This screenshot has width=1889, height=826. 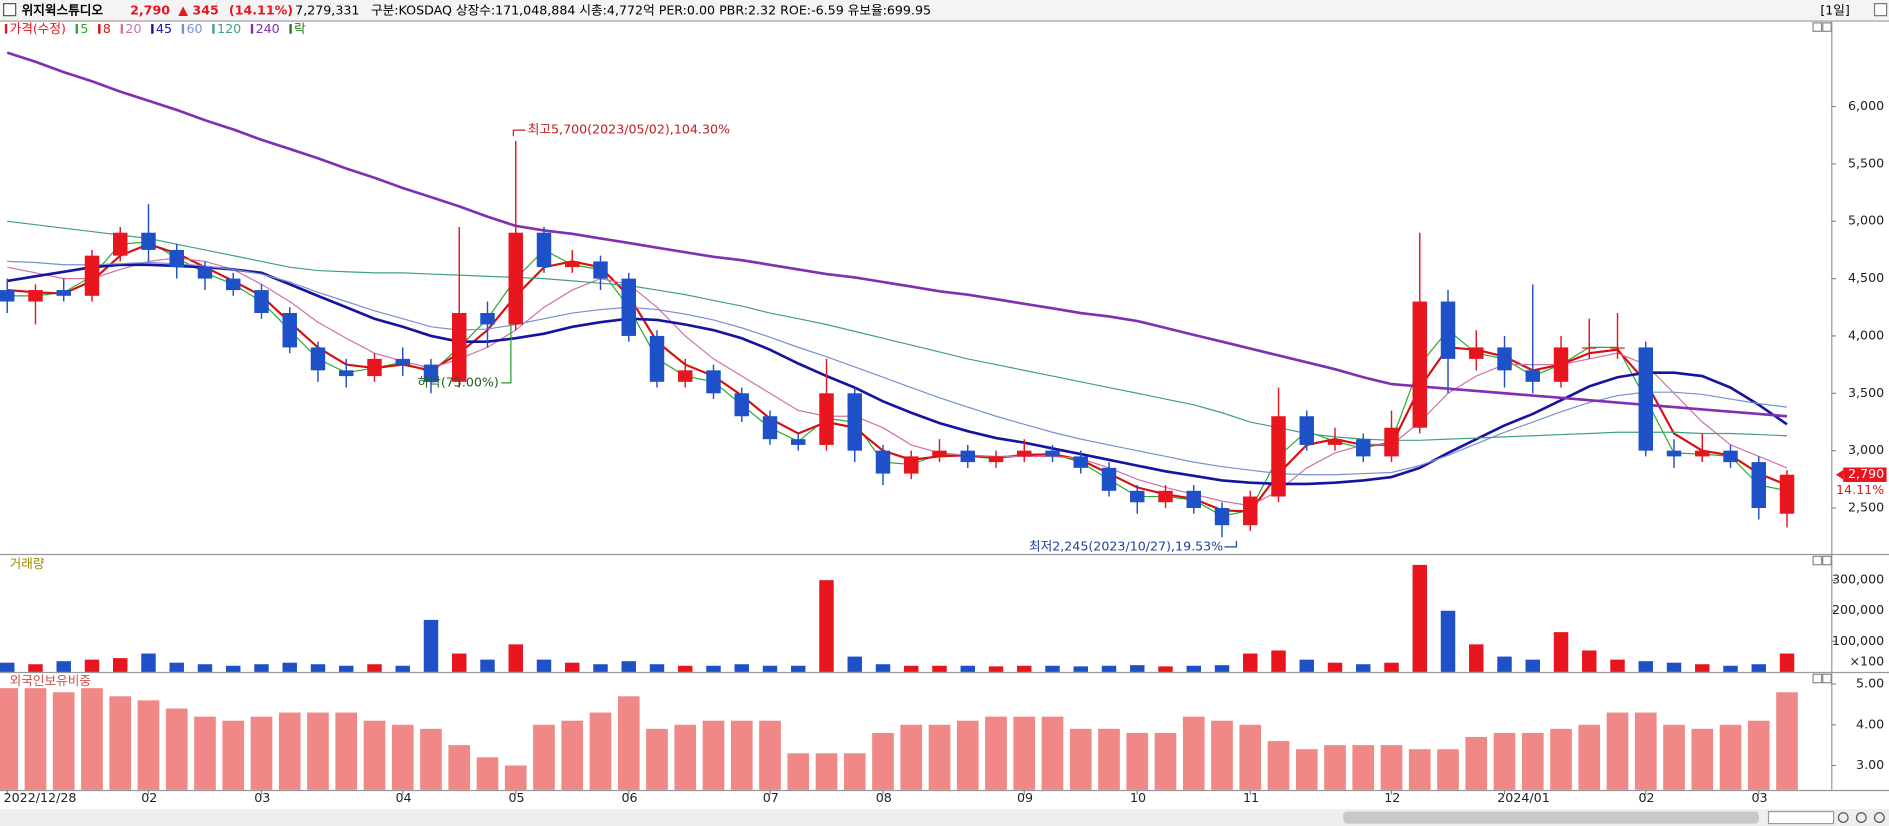 I want to click on last-price-pointer, so click(x=1839, y=474).